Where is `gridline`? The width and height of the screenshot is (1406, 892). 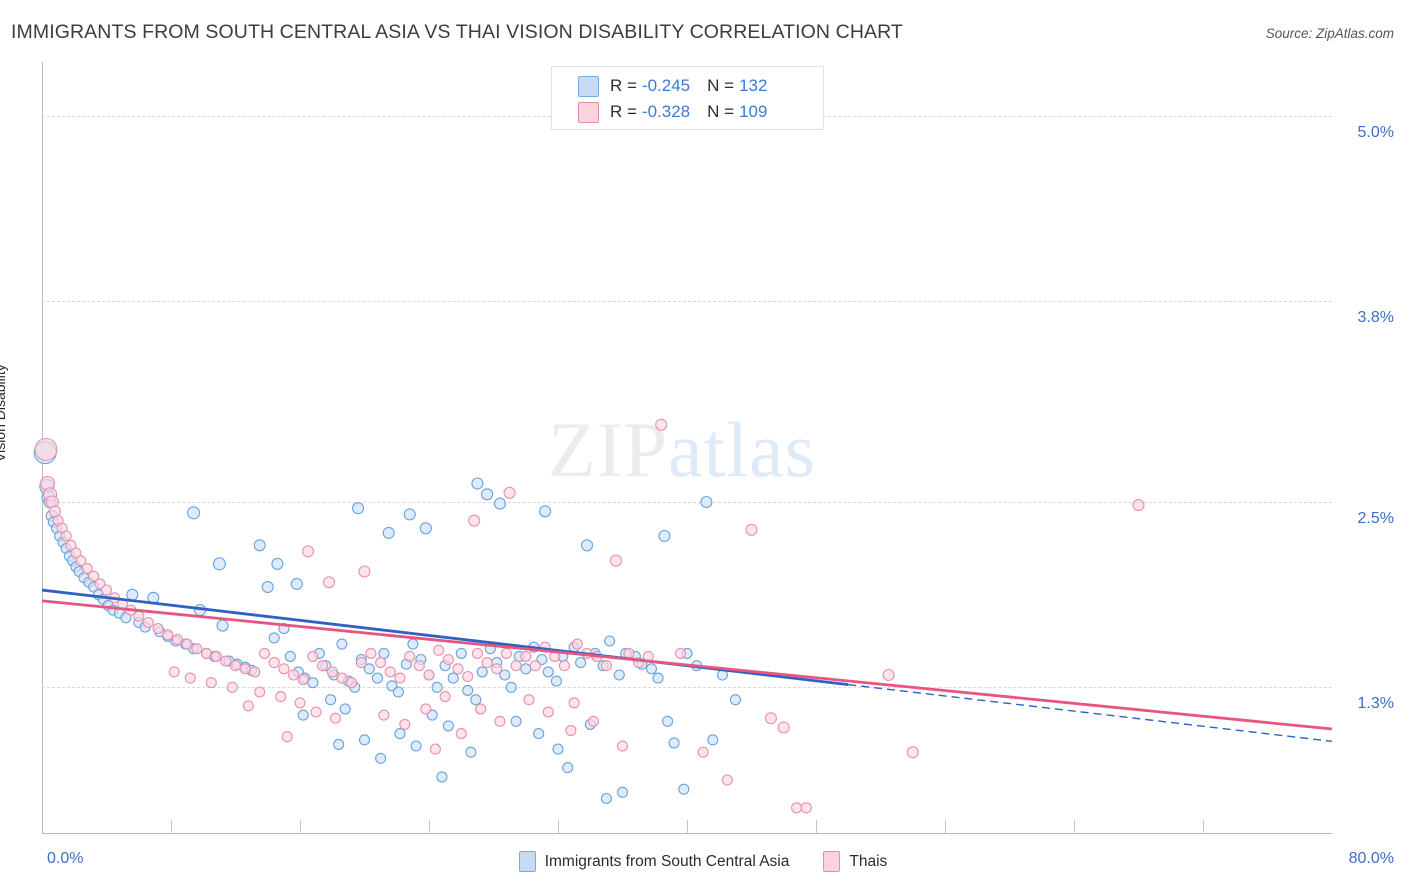 gridline is located at coordinates (687, 688).